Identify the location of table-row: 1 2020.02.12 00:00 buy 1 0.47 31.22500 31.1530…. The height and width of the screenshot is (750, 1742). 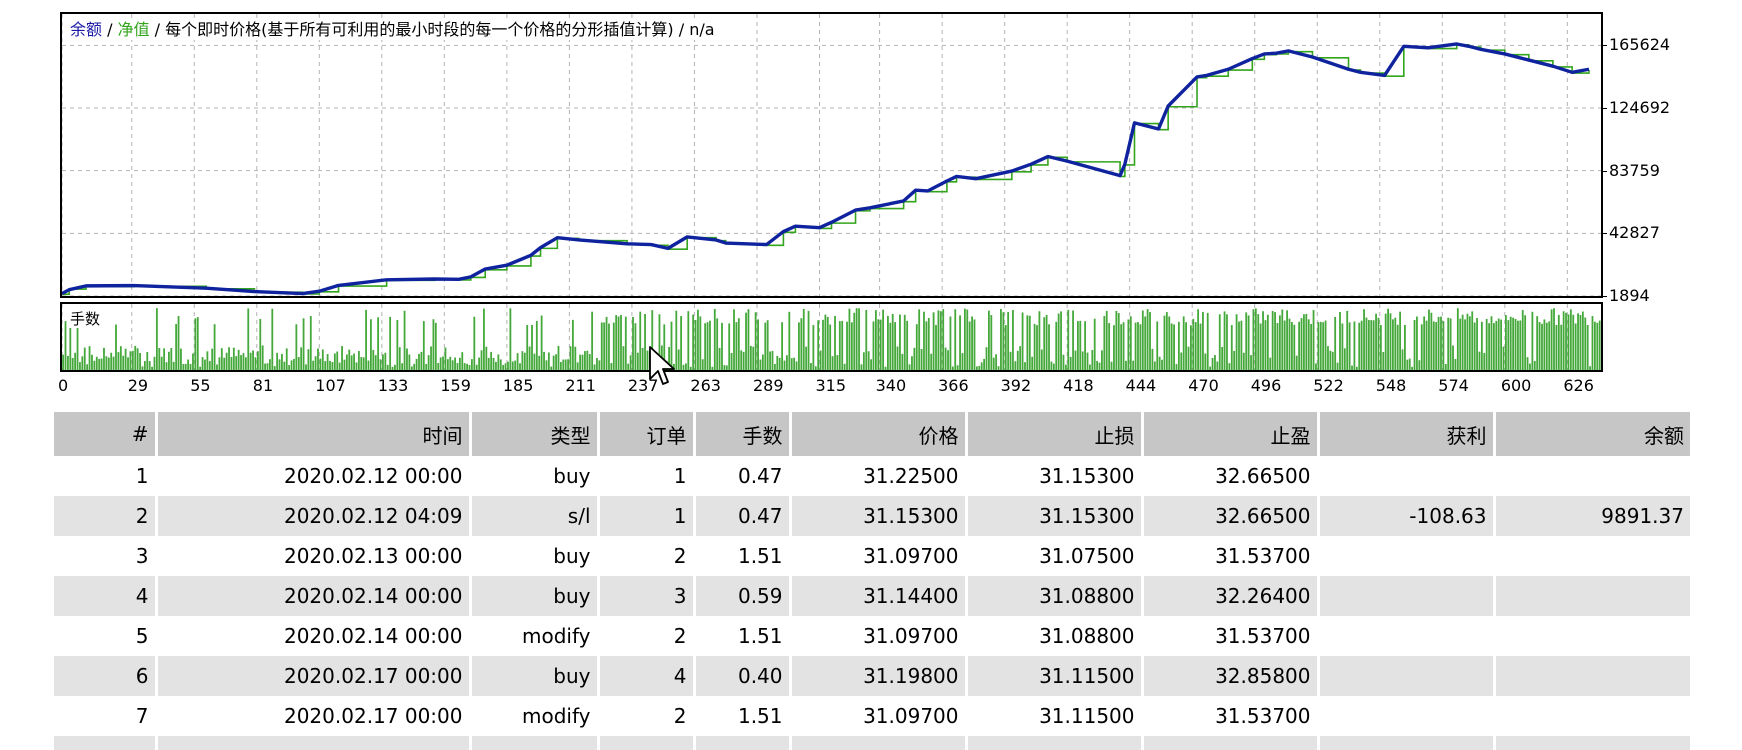
(872, 476).